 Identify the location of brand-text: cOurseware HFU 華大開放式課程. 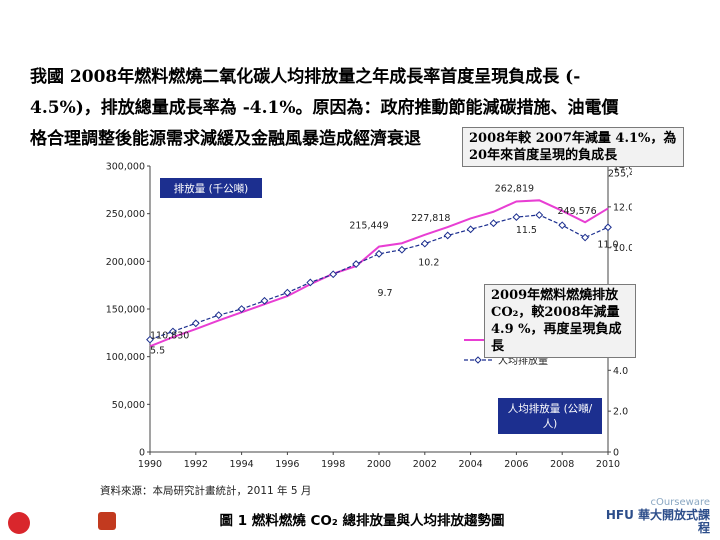
(655, 515).